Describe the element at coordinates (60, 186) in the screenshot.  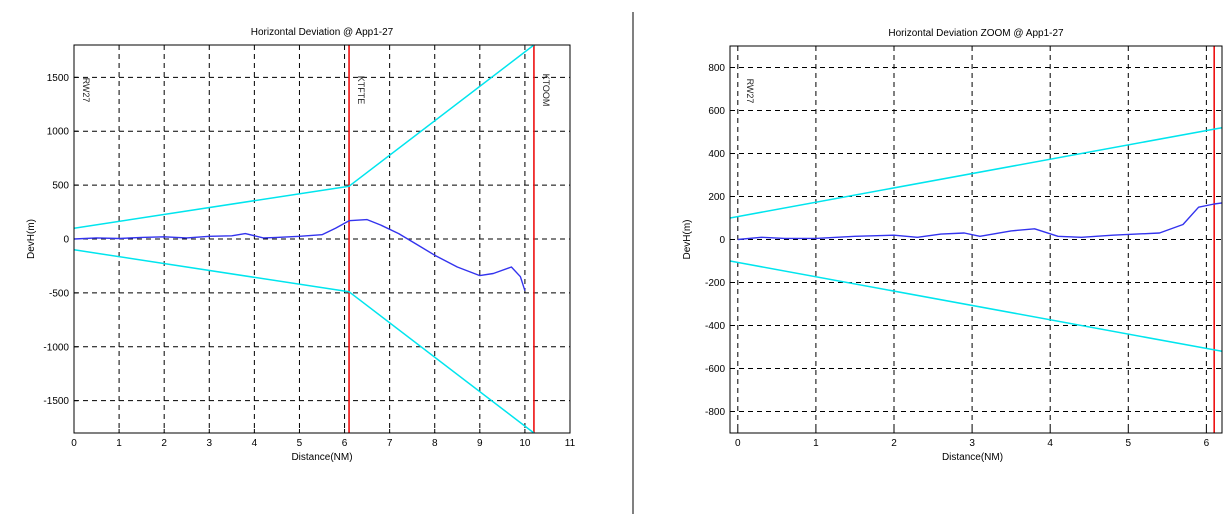
I see `y-tick-label: 500` at that location.